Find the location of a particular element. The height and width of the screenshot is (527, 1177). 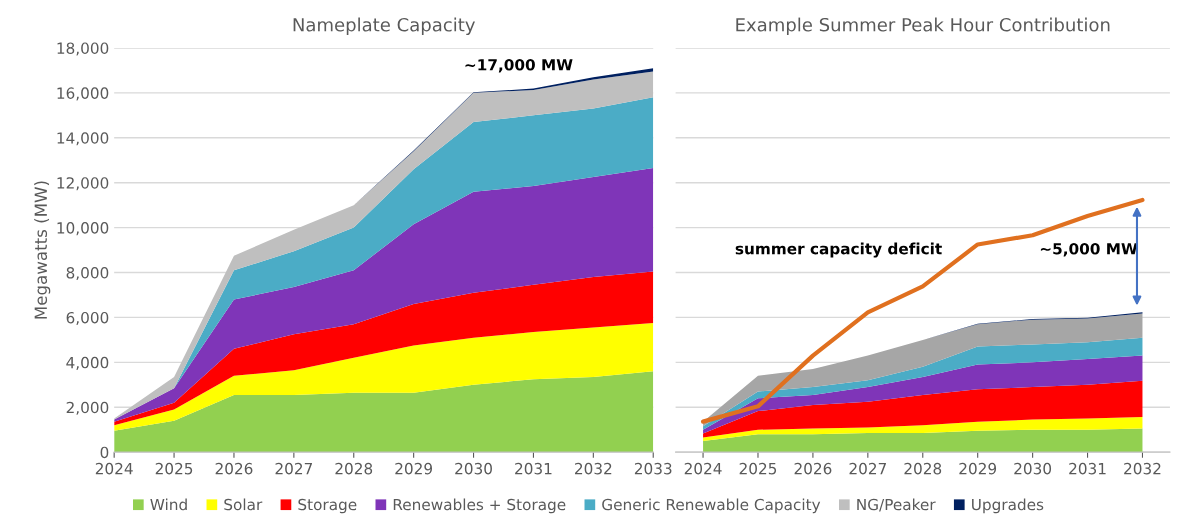

chart-title: Example Summer Peak Hour Contribution is located at coordinates (923, 26).